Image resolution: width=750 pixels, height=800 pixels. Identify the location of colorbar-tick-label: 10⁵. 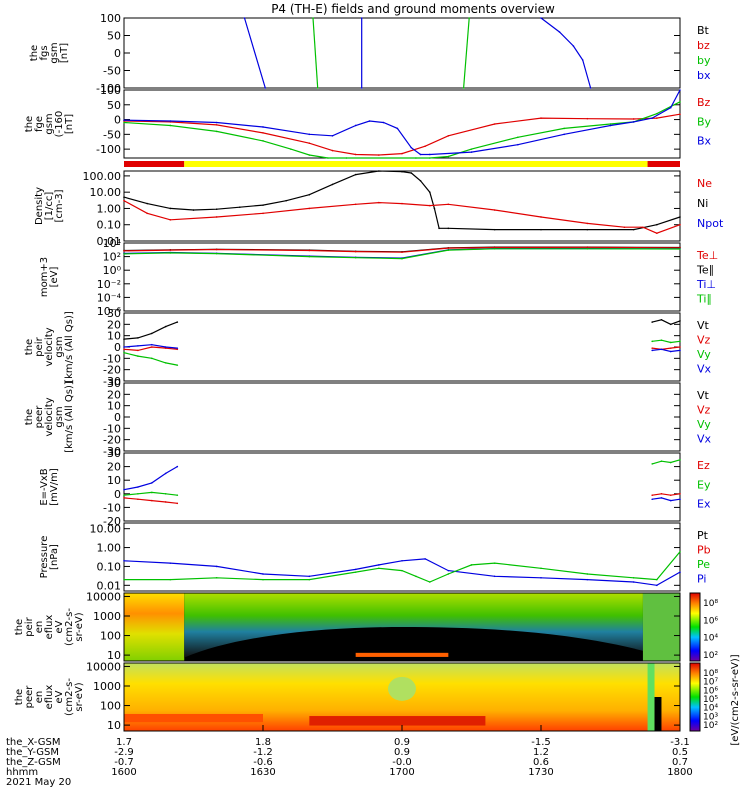
(710, 700).